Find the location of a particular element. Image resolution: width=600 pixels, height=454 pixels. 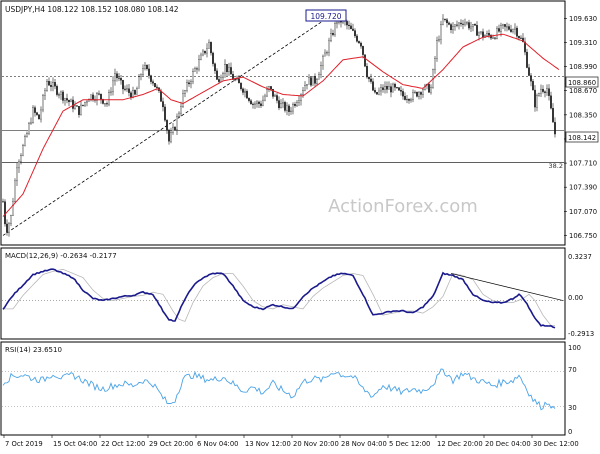

watermark: ActionForex.com is located at coordinates (403, 206).